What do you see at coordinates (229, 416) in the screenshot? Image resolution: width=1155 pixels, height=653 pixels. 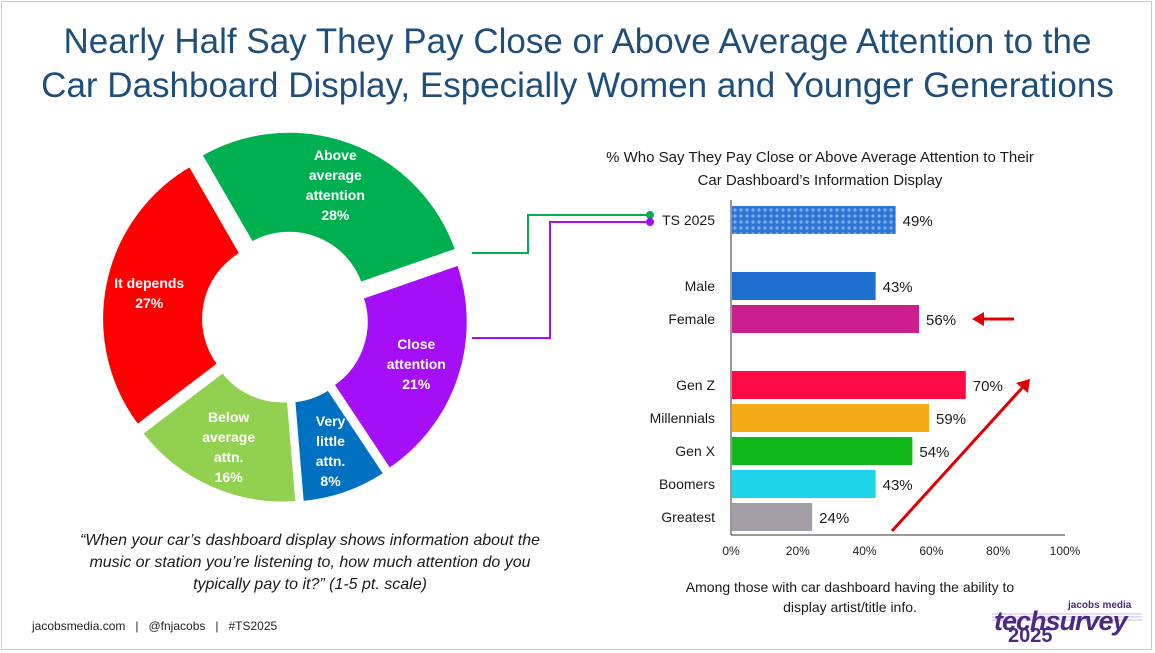 I see `donut-label-line: Below` at bounding box center [229, 416].